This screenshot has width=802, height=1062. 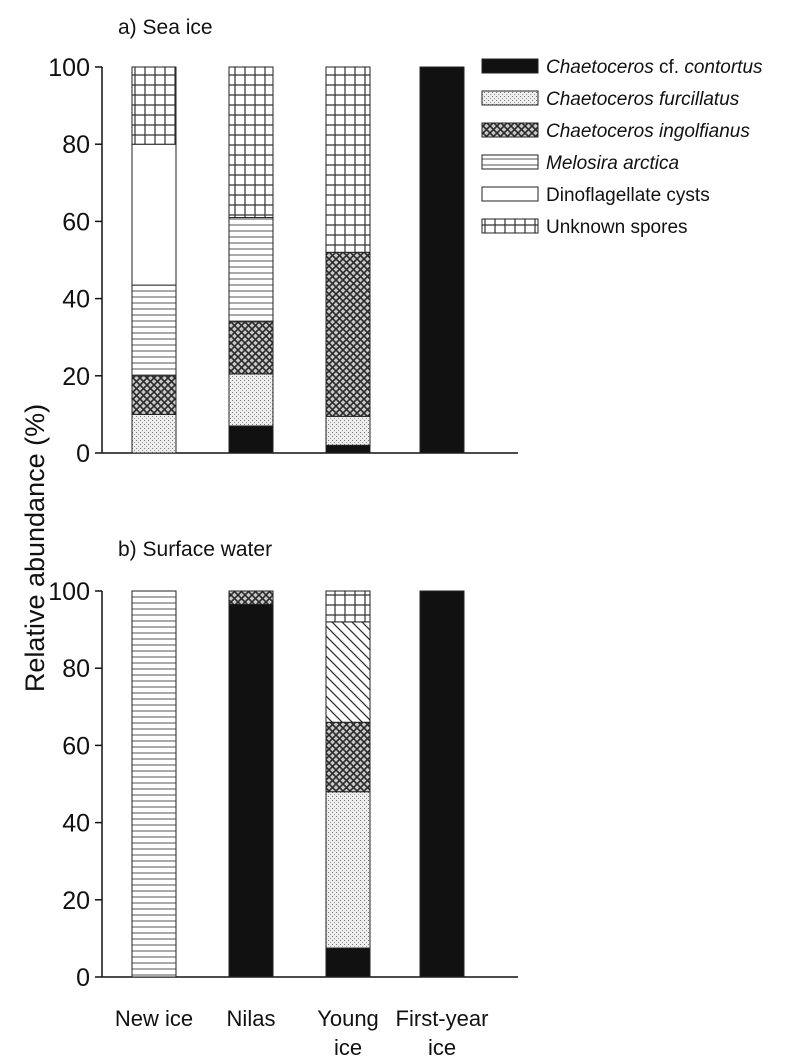 What do you see at coordinates (154, 105) in the screenshot?
I see `bar-segment-new-ice-unknown-spores` at bounding box center [154, 105].